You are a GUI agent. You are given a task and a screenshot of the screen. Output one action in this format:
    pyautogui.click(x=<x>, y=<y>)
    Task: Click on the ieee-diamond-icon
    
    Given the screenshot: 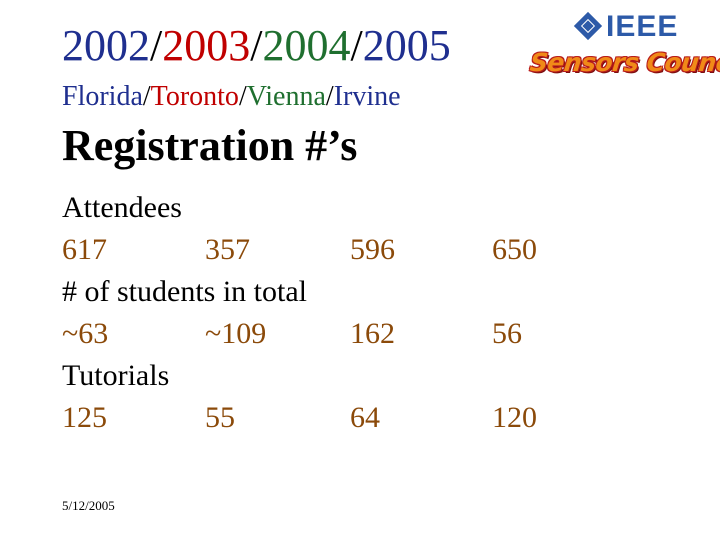 What is the action you would take?
    pyautogui.click(x=588, y=26)
    